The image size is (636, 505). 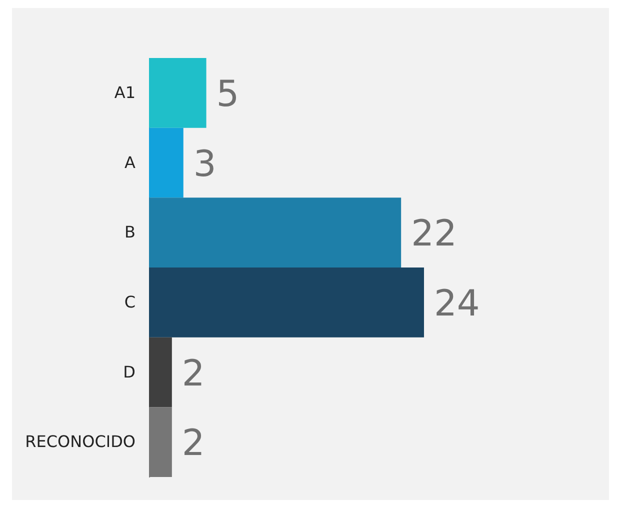 What do you see at coordinates (457, 303) in the screenshot?
I see `data-label: 24` at bounding box center [457, 303].